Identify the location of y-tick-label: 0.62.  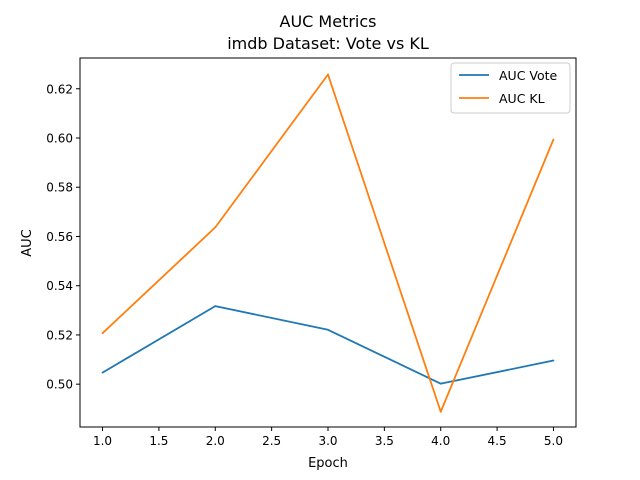
(59, 89).